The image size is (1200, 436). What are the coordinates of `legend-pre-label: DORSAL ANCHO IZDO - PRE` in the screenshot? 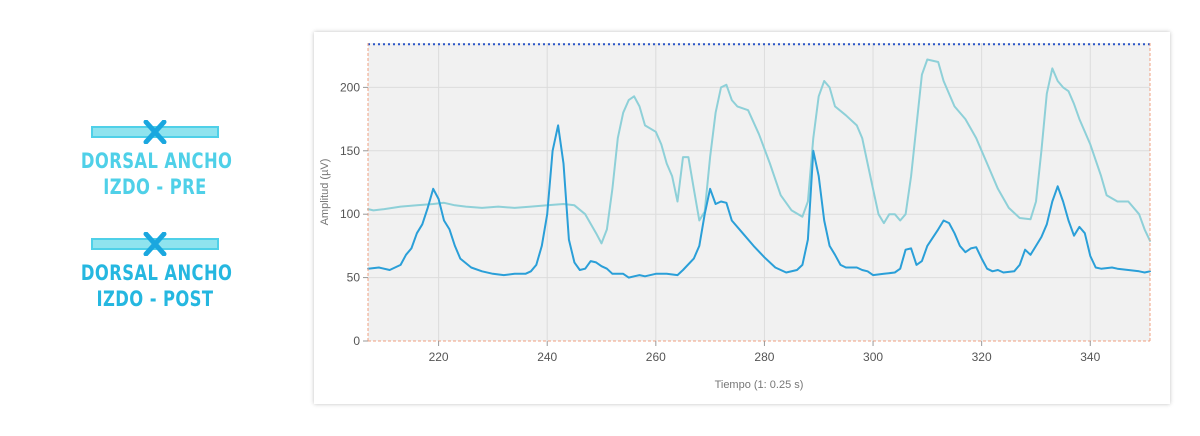 It's located at (156, 174).